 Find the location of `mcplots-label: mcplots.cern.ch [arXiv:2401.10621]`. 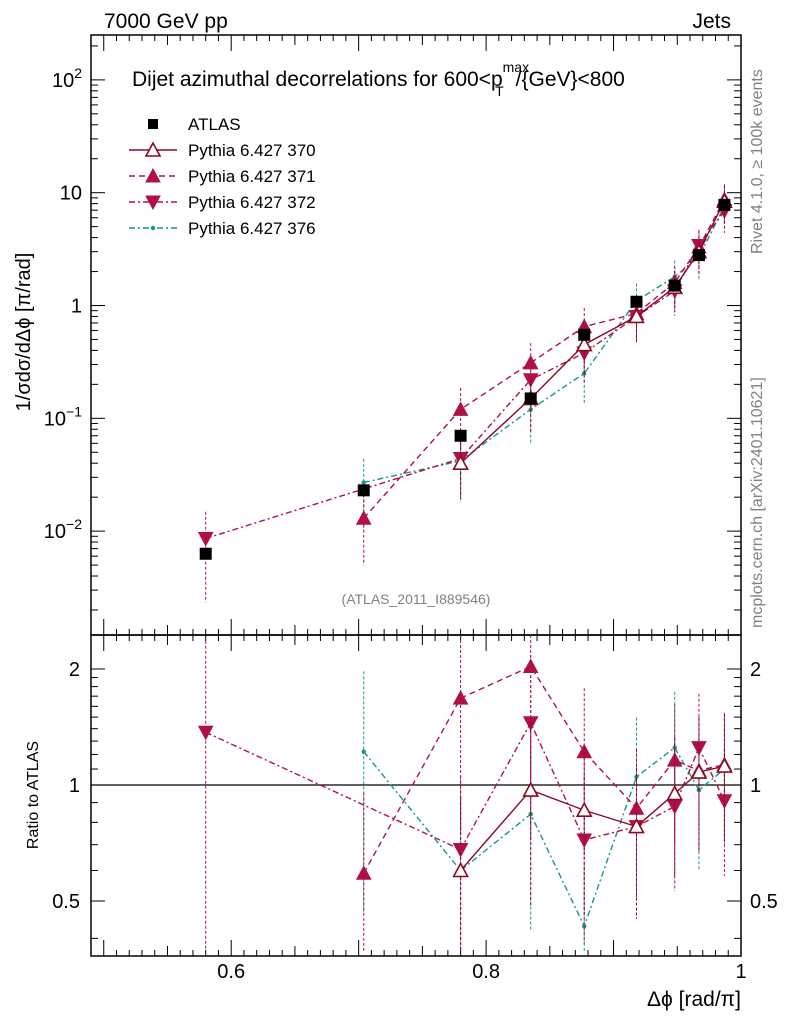

mcplots-label: mcplots.cern.ch [arXiv:2401.10621] is located at coordinates (757, 502).